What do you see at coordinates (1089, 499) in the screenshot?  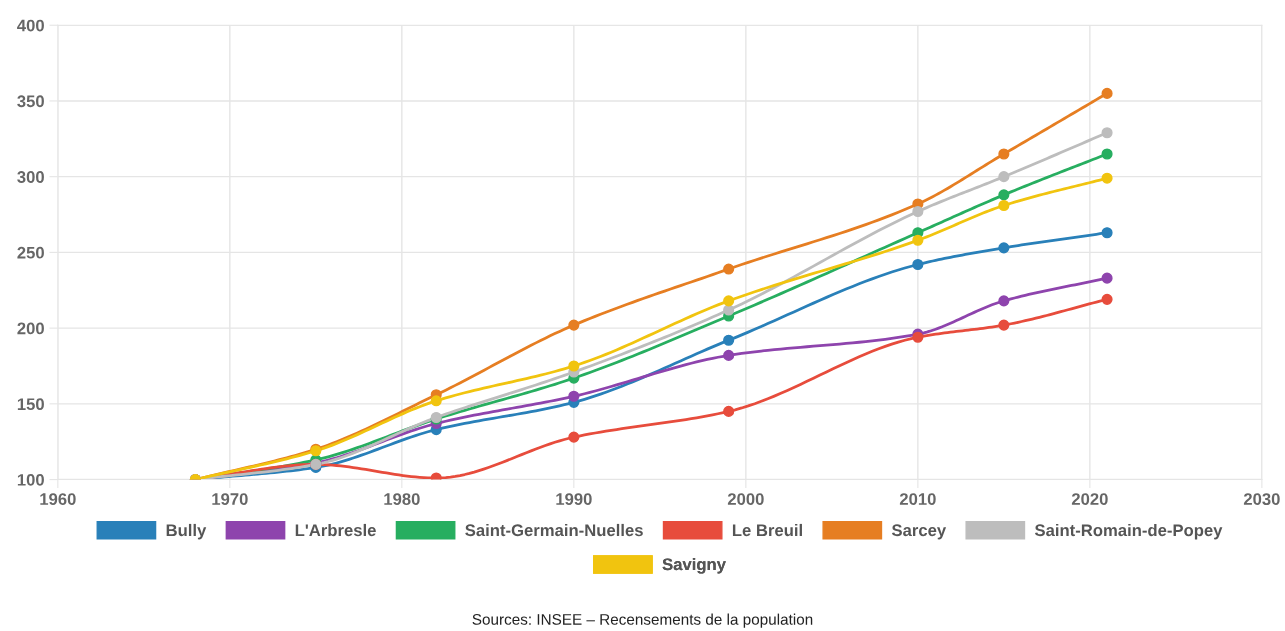 I see `x-tick-label: 2020` at bounding box center [1089, 499].